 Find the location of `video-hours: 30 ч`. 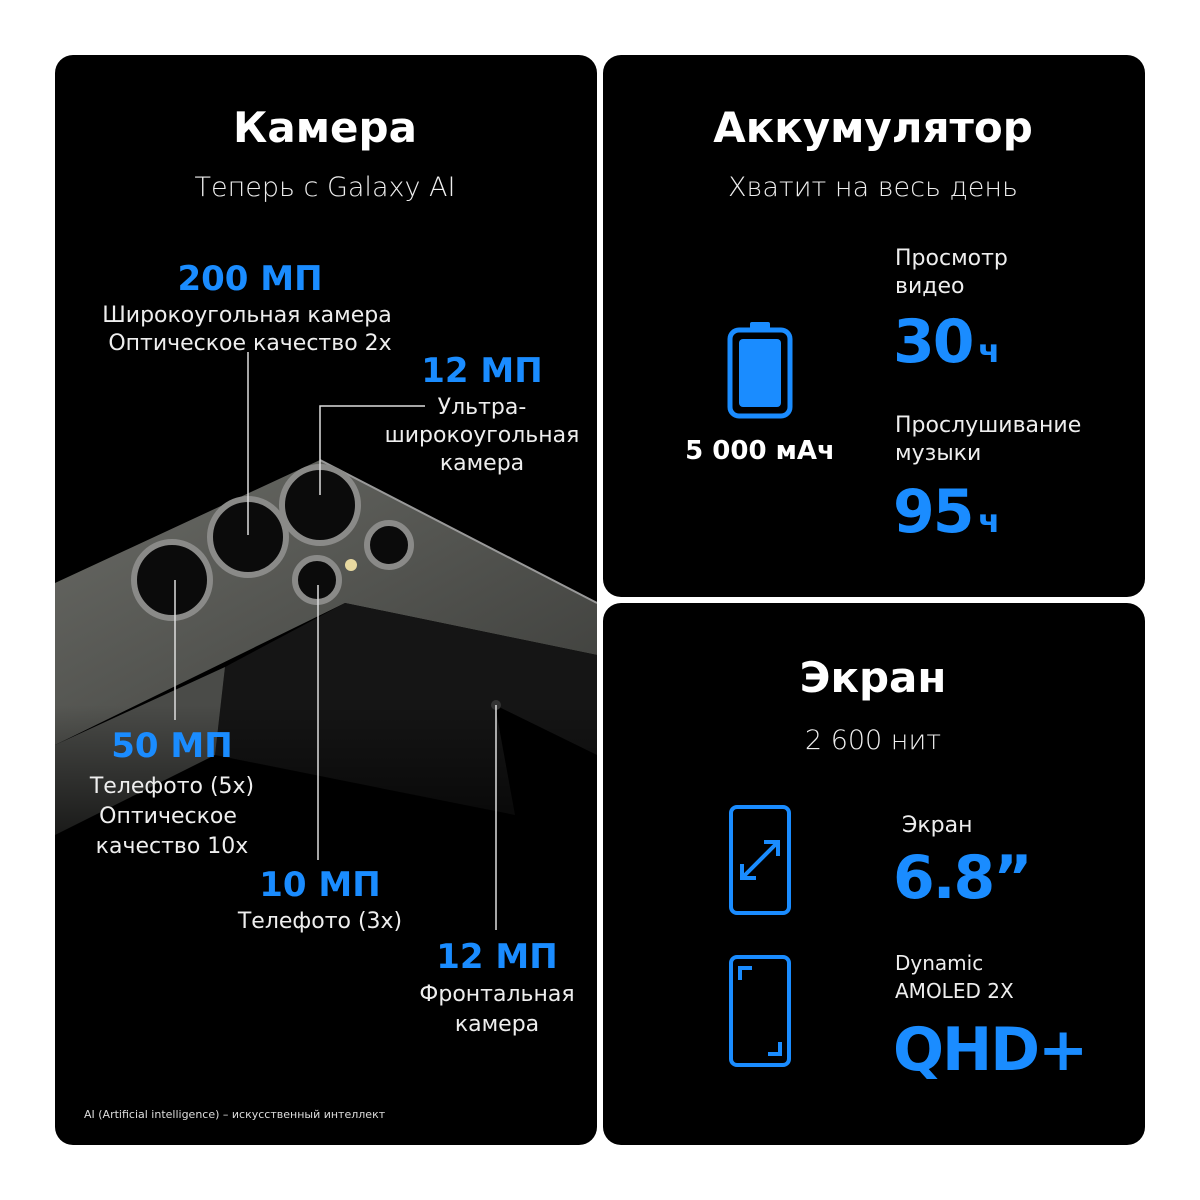

video-hours: 30 ч is located at coordinates (946, 342).